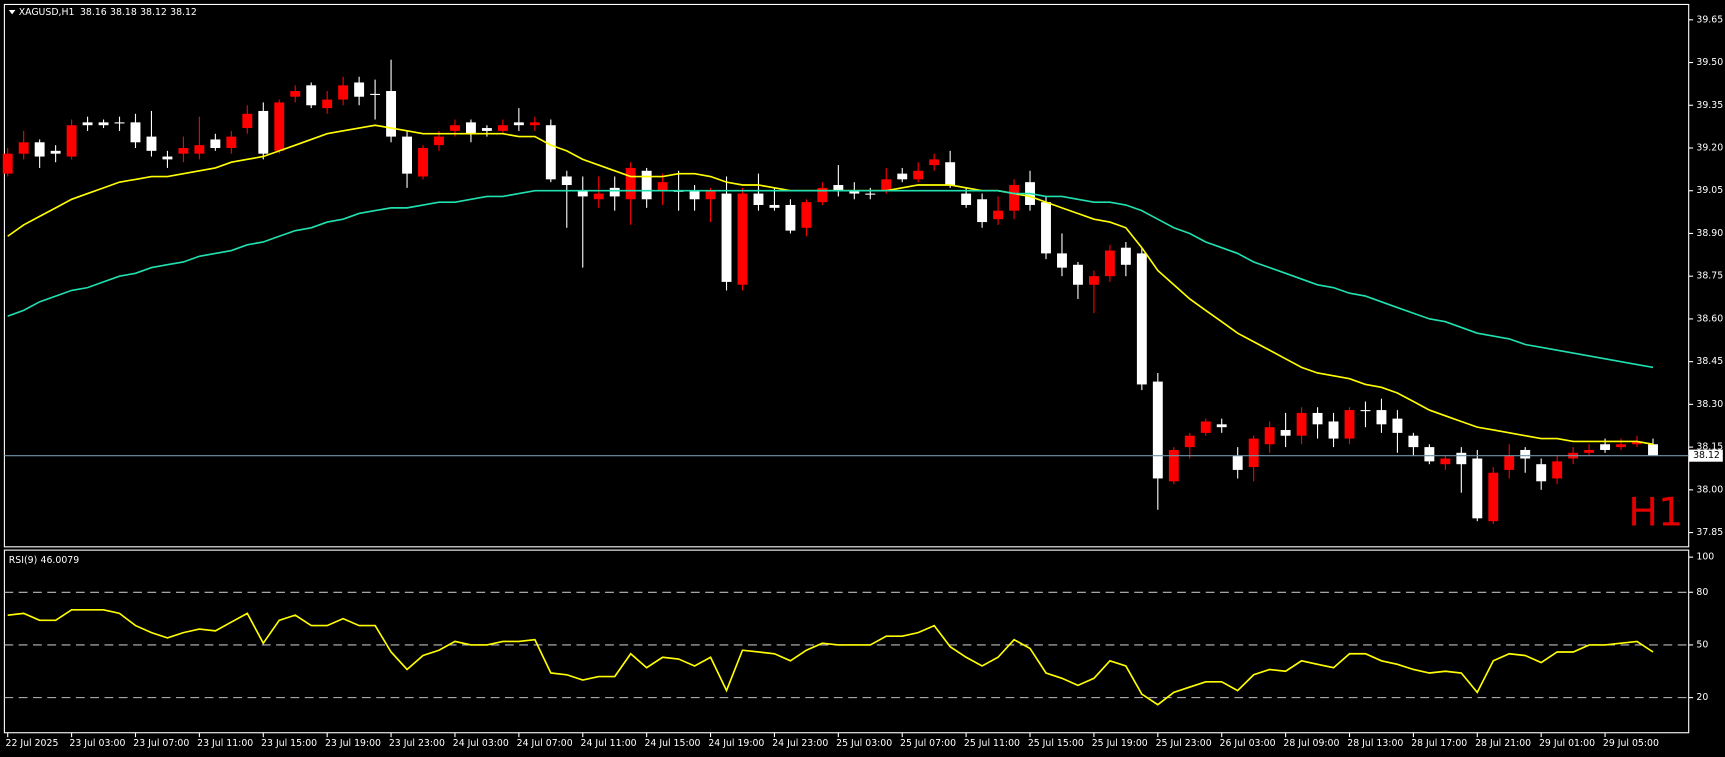 The height and width of the screenshot is (757, 1725). I want to click on chart-header: XAGUSD,H1 38.16 38.18 38.12 38.12, so click(108, 12).